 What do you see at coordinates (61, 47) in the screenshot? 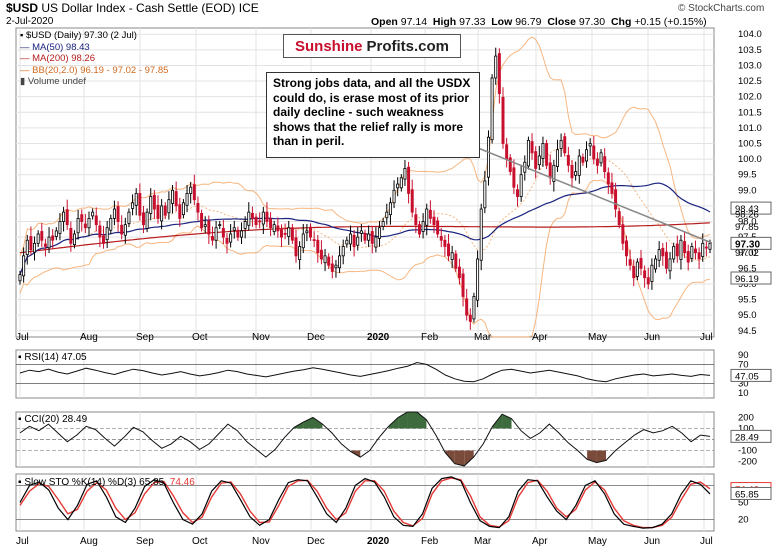
I see `legend-ma50-text: MA(50) 98.43` at bounding box center [61, 47].